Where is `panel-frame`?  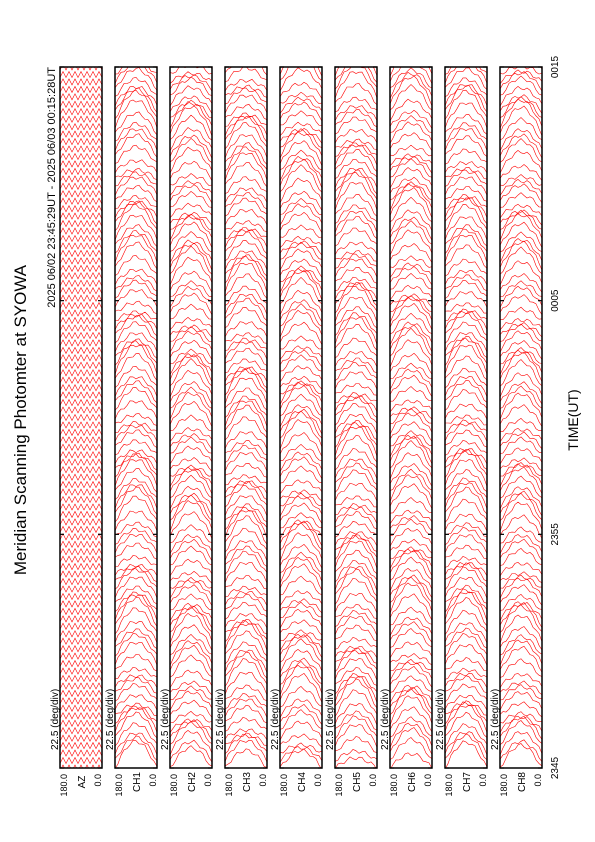 panel-frame is located at coordinates (246, 417).